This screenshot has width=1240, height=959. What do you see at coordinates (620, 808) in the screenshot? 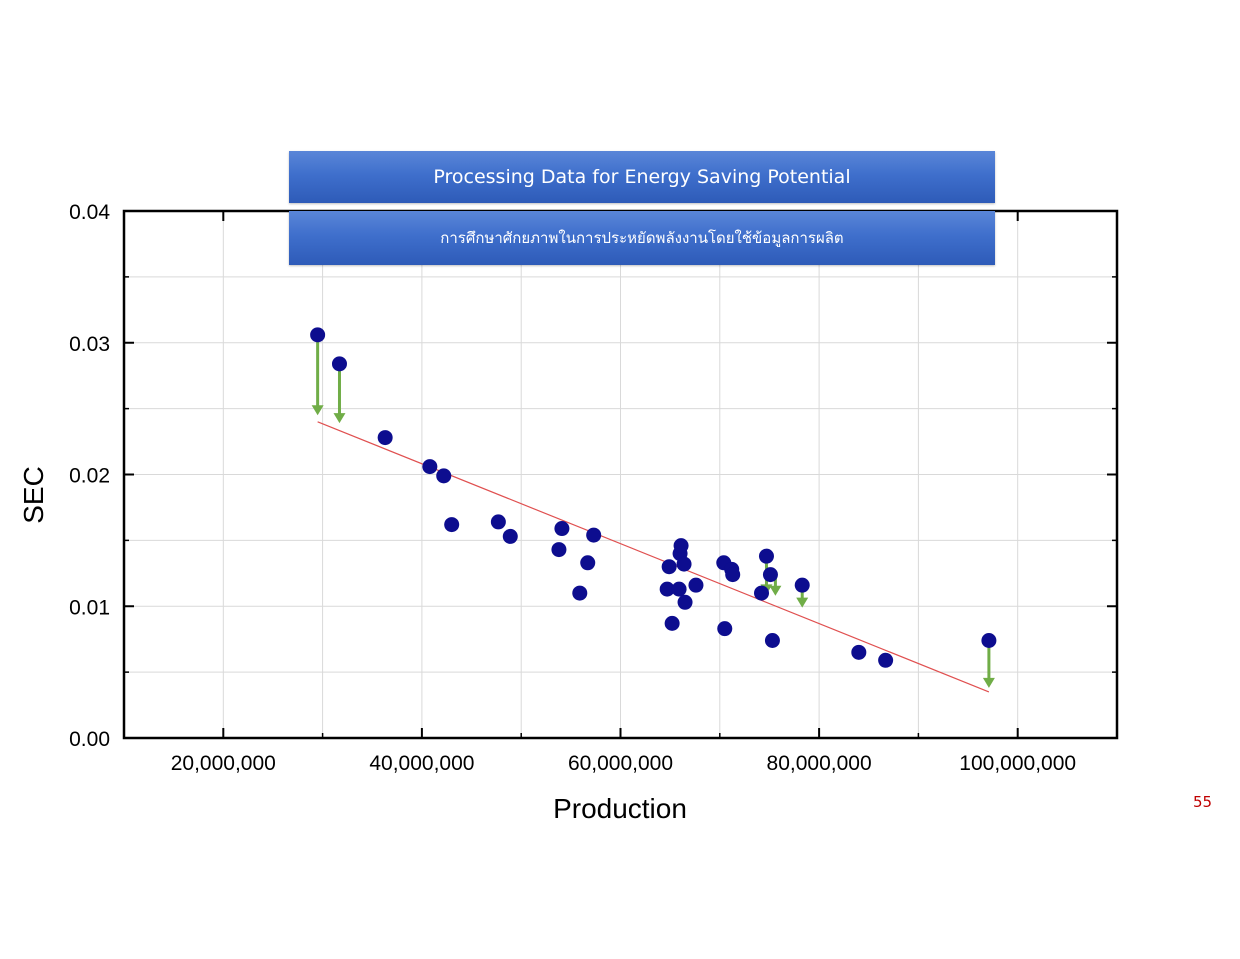
I see `x-axis-label: Production` at bounding box center [620, 808].